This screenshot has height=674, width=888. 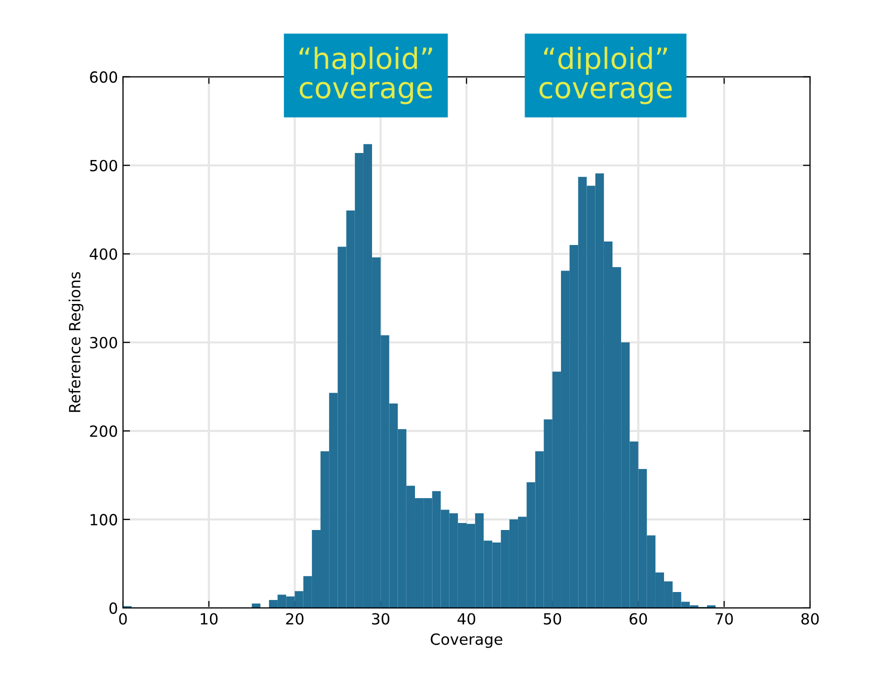 I want to click on annotation: “diploid” coverage, so click(x=606, y=75).